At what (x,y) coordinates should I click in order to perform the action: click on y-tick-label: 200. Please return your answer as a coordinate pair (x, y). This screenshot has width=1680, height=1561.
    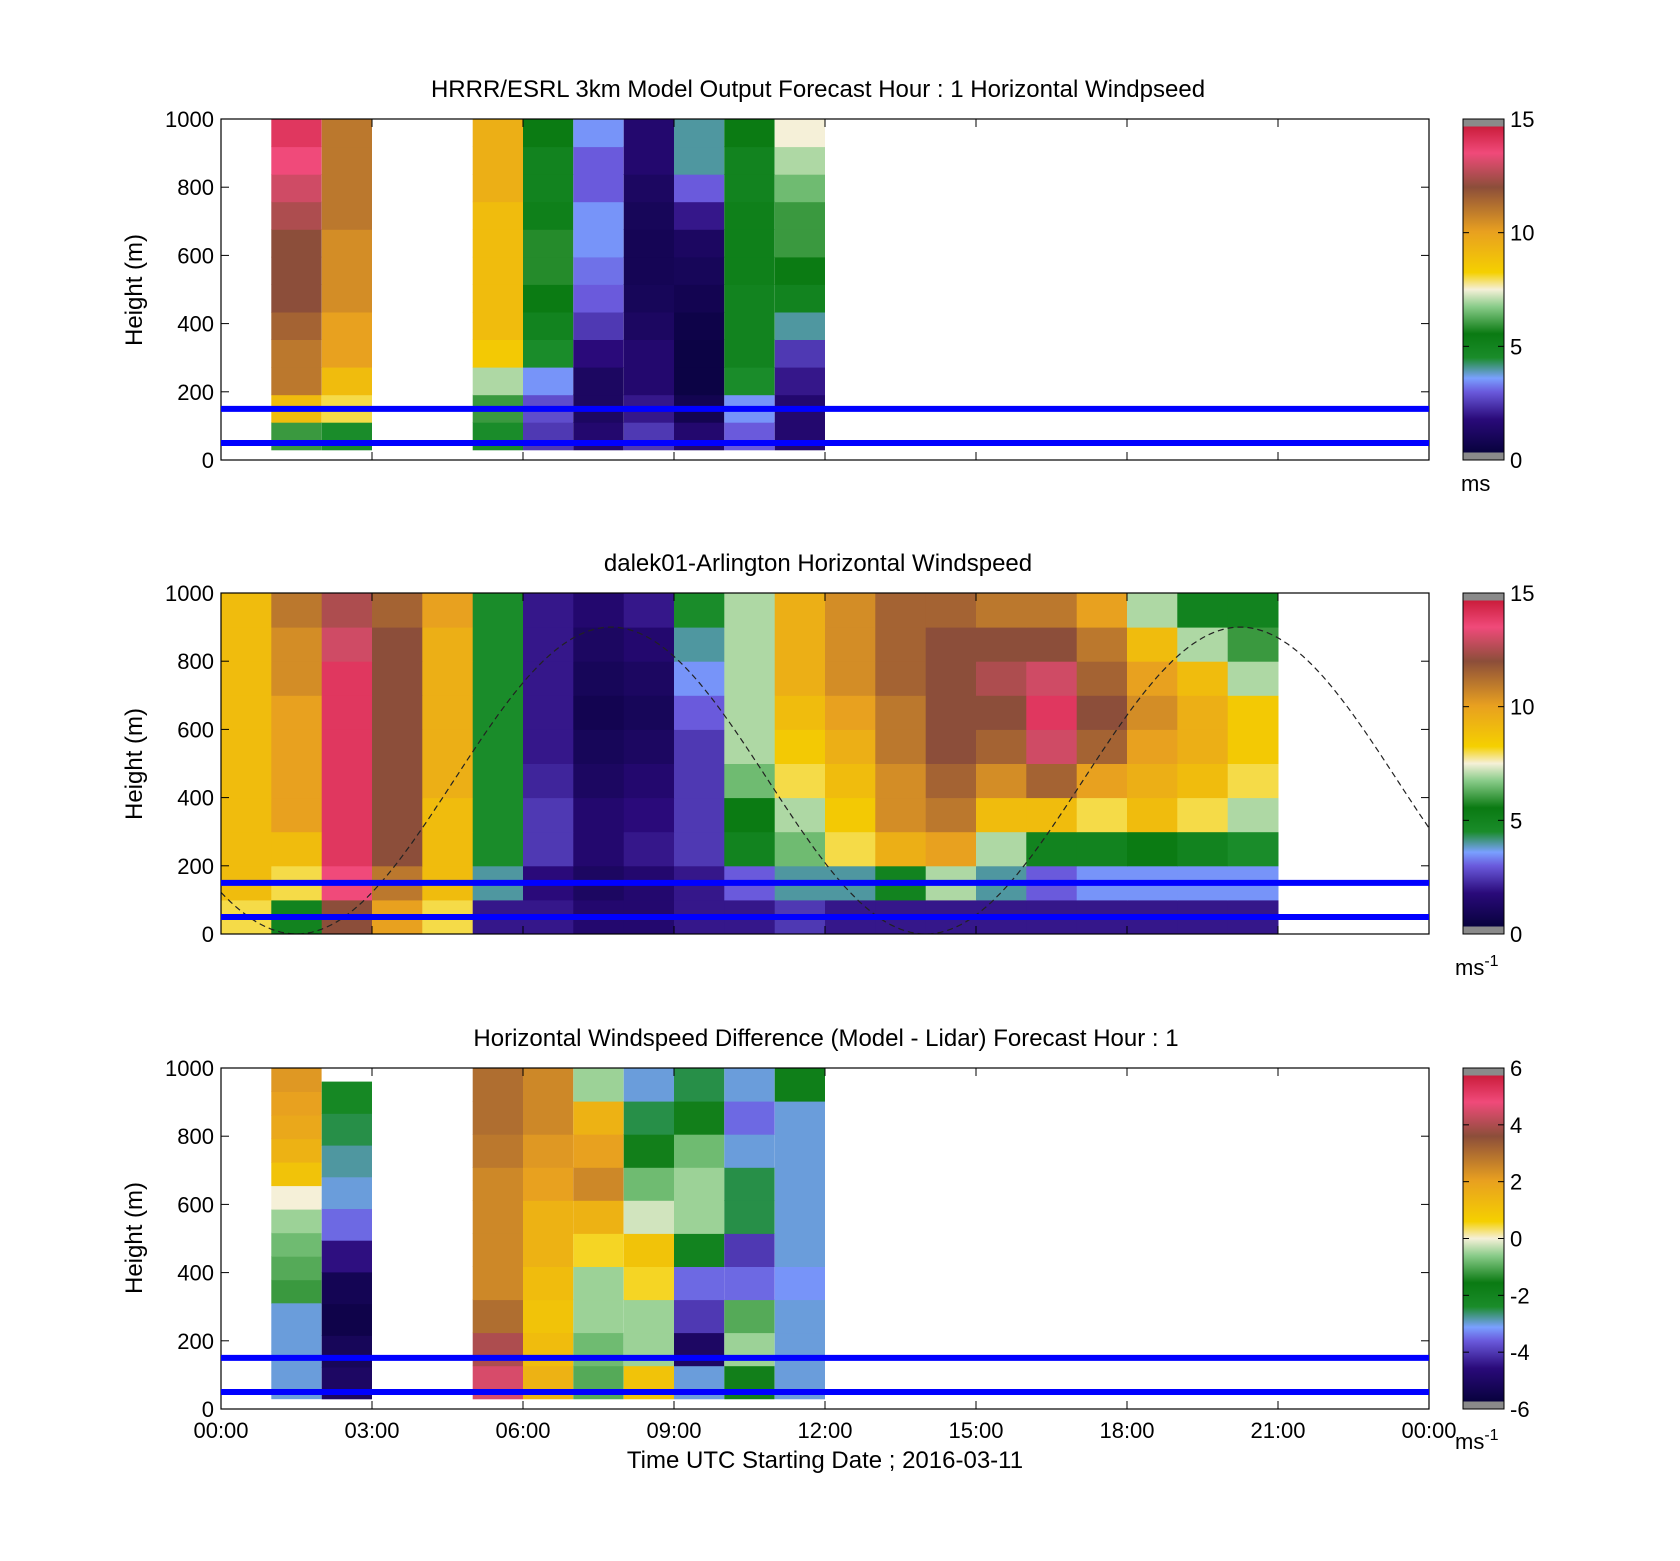
    Looking at the image, I should click on (195, 1341).